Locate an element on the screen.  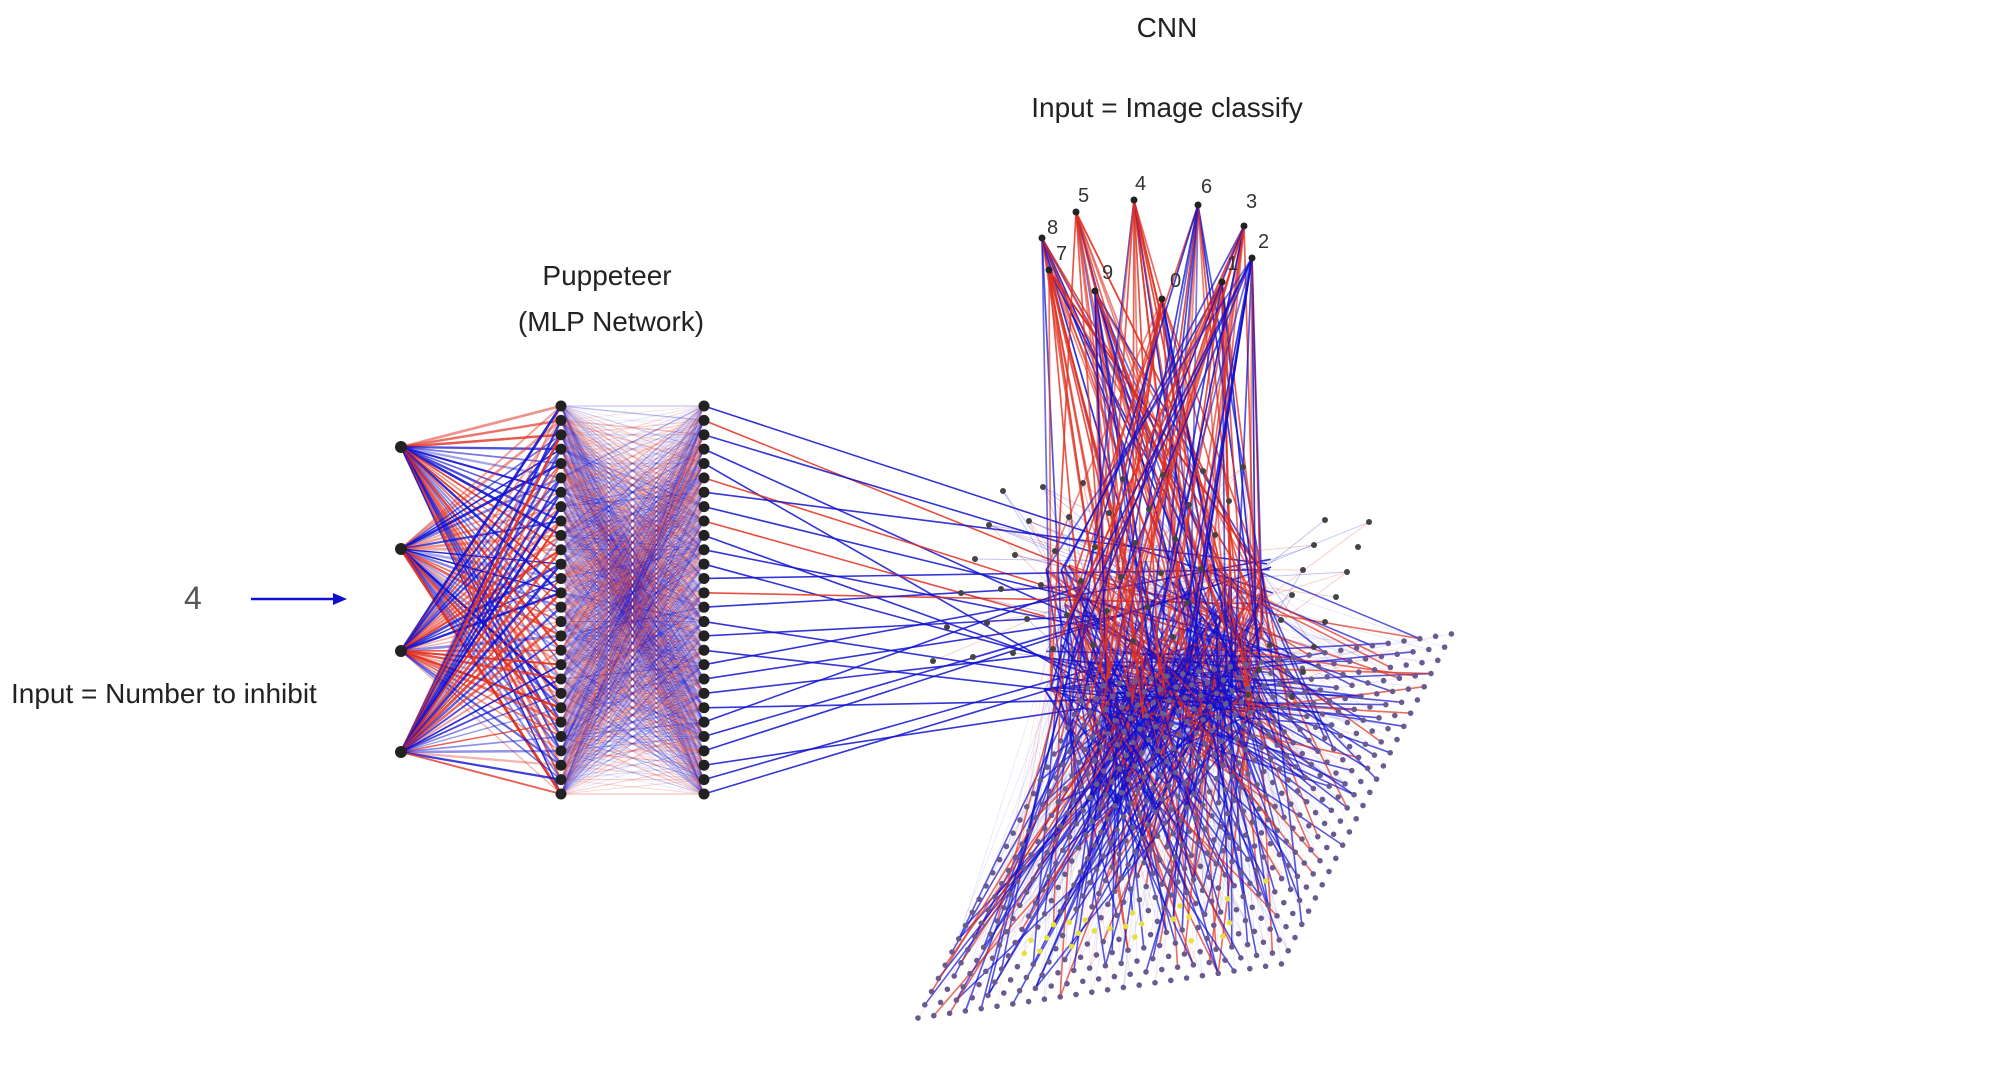
cnn-output-node is located at coordinates (1076, 212).